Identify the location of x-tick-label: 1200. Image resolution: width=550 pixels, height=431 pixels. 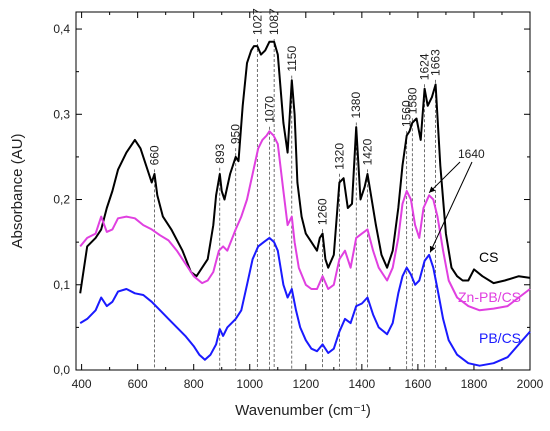
(305, 384).